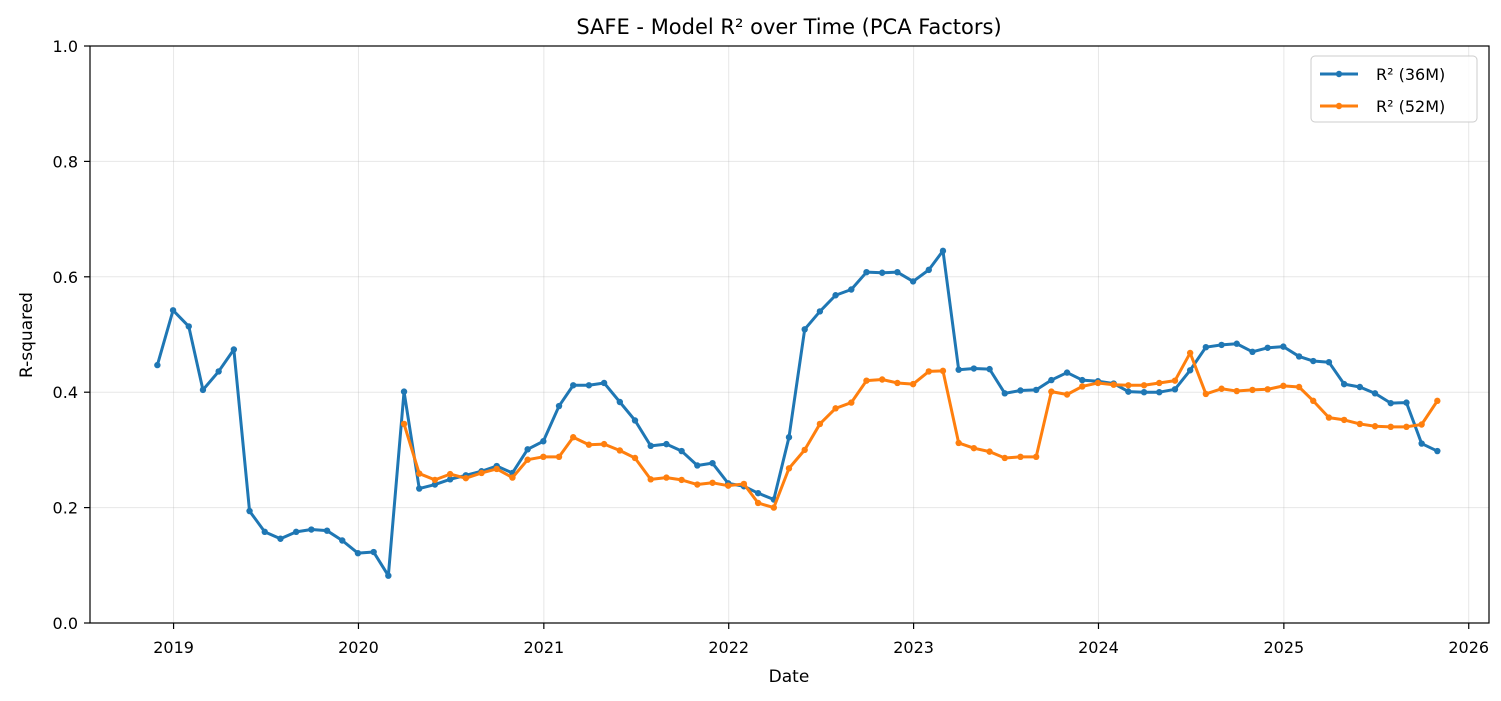 The width and height of the screenshot is (1501, 701). Describe the element at coordinates (1284, 647) in the screenshot. I see `x-tick-label: 2025` at that location.